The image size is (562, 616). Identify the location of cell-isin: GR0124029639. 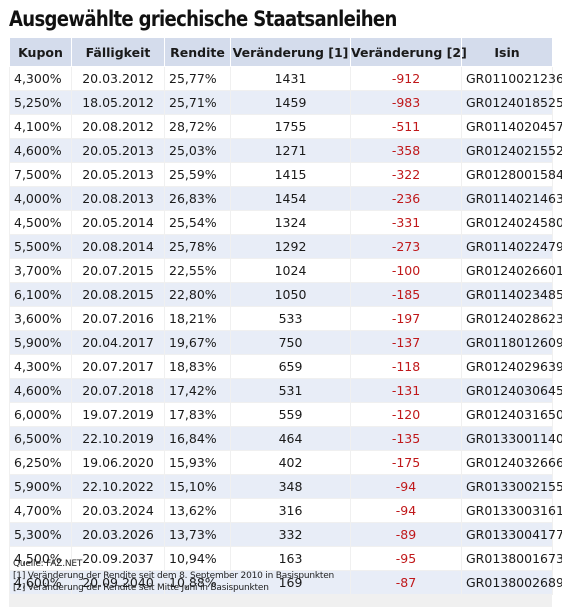
(511, 366).